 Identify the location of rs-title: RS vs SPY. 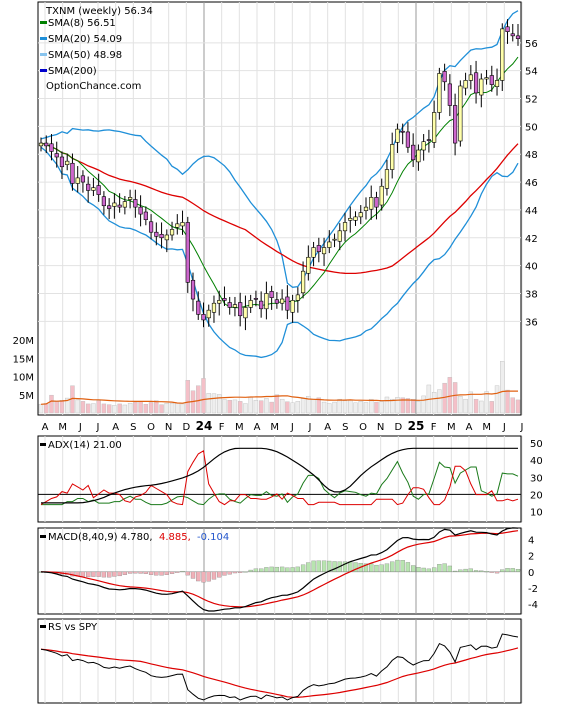
(73, 627).